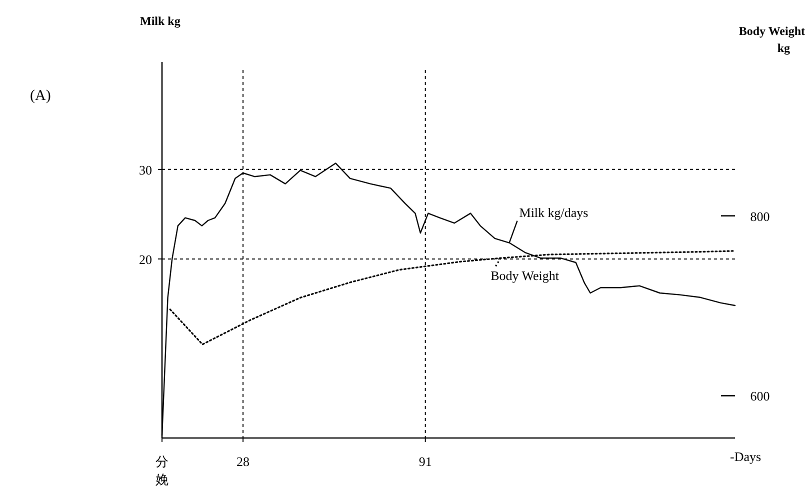  What do you see at coordinates (162, 470) in the screenshot?
I see `x-tick-label: 分娩` at bounding box center [162, 470].